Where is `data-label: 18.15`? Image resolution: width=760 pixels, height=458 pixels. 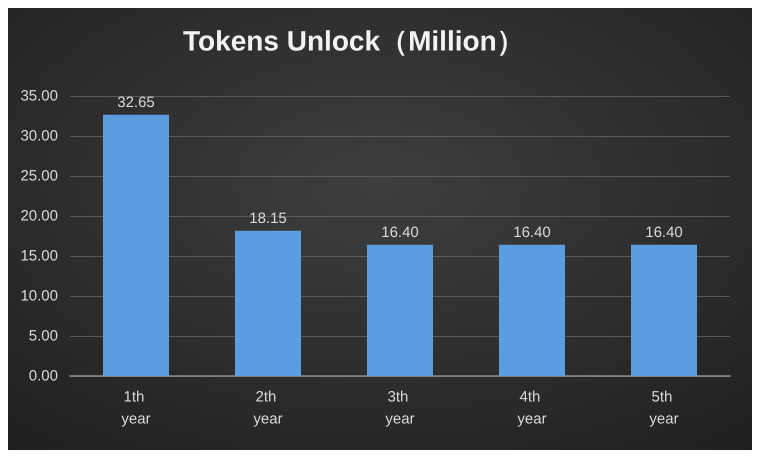 data-label: 18.15 is located at coordinates (268, 218).